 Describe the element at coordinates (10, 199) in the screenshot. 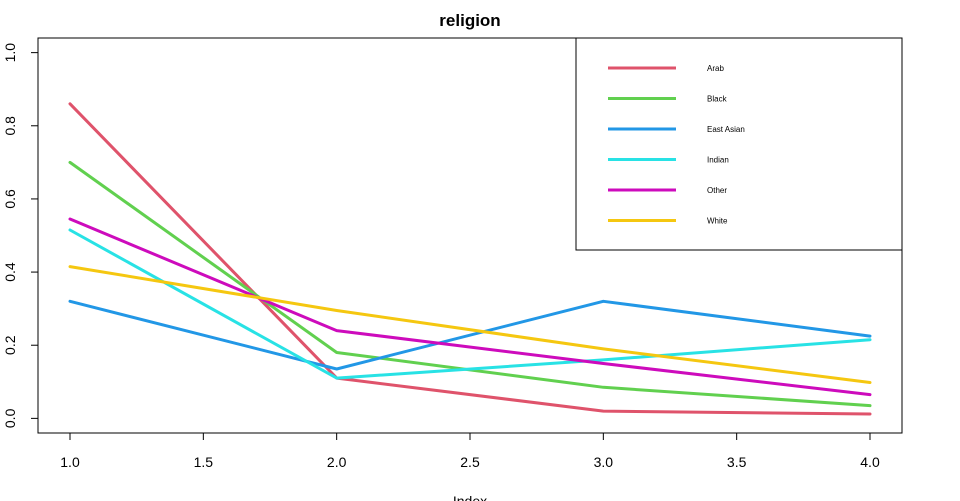

I see `y-tick-label: 0.6` at that location.